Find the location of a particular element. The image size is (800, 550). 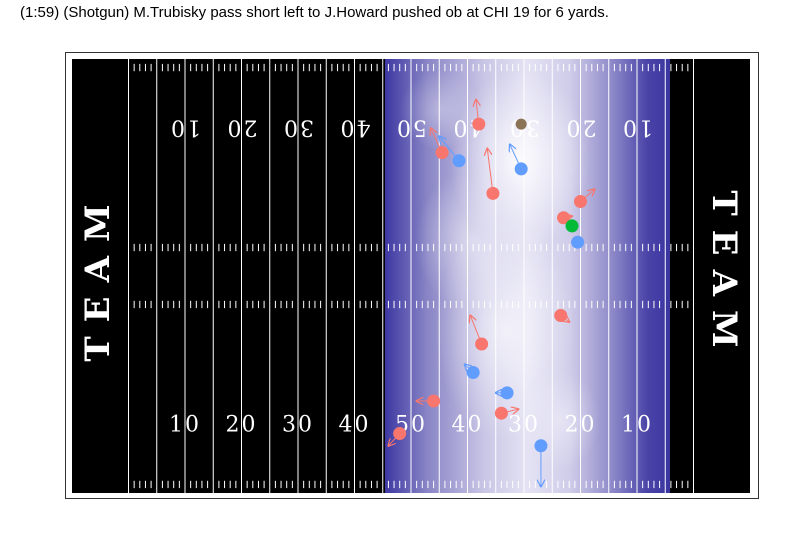

players is located at coordinates (490, 285).